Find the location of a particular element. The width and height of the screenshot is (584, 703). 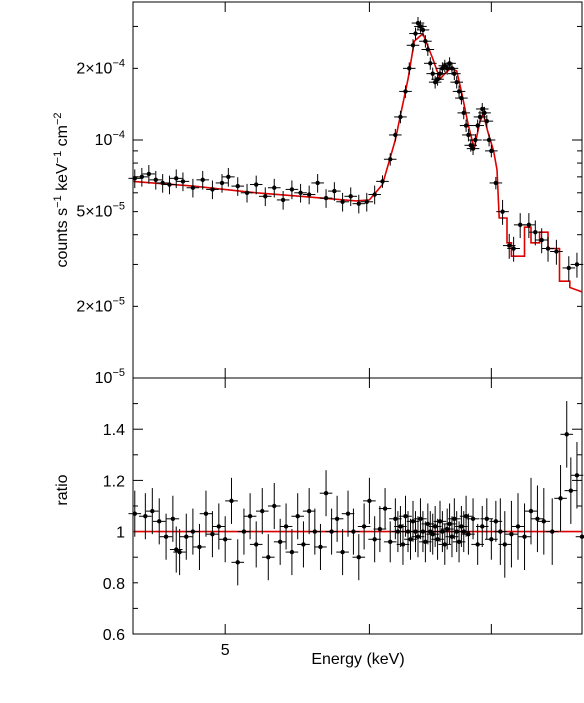

y-label-exp2: −1 is located at coordinates (58, 157).